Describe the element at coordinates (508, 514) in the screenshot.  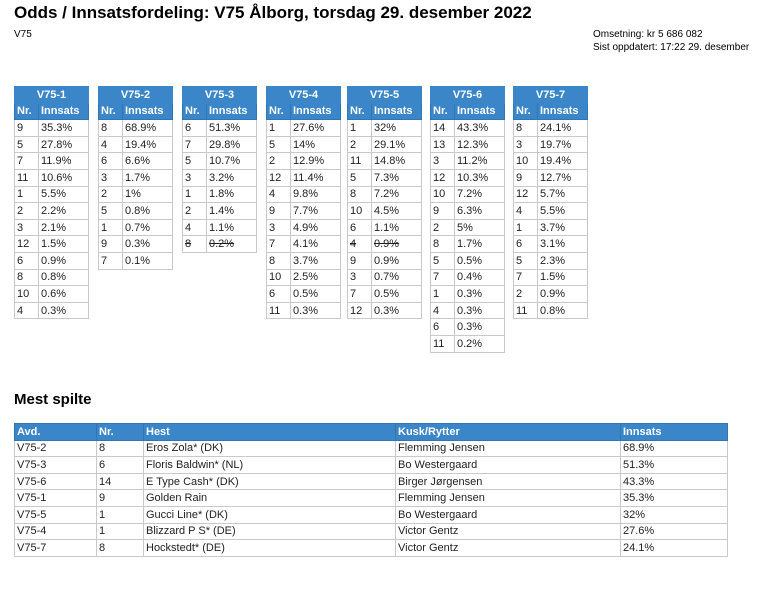
I see `cell-kusk: Bo Westergaard` at that location.